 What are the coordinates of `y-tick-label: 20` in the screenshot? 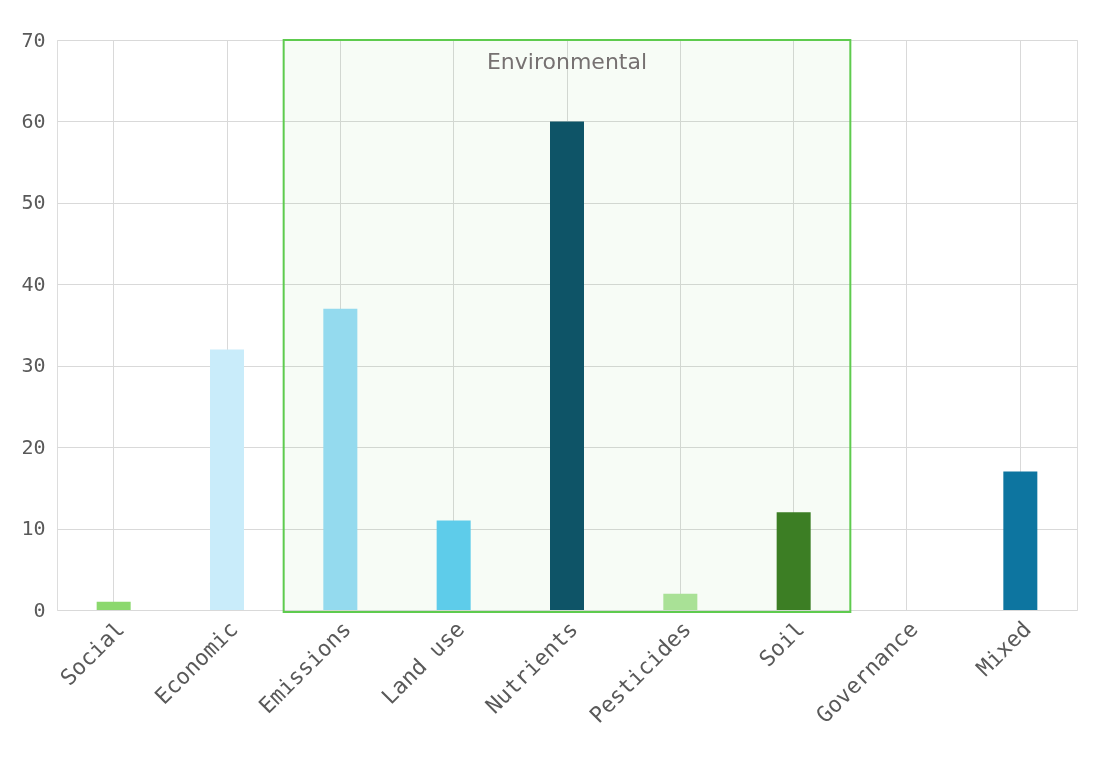 It's located at (33, 446).